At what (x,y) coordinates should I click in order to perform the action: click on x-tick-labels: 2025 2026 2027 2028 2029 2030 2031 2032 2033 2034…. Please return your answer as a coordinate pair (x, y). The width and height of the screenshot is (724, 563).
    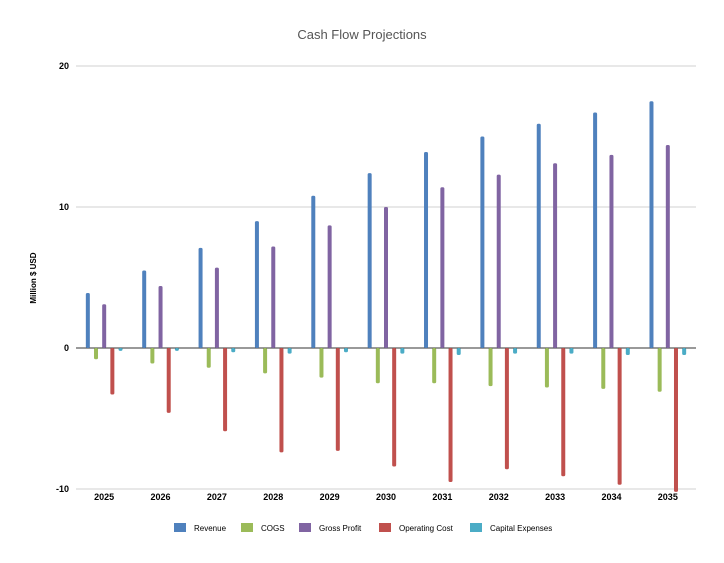
    Looking at the image, I should click on (386, 497).